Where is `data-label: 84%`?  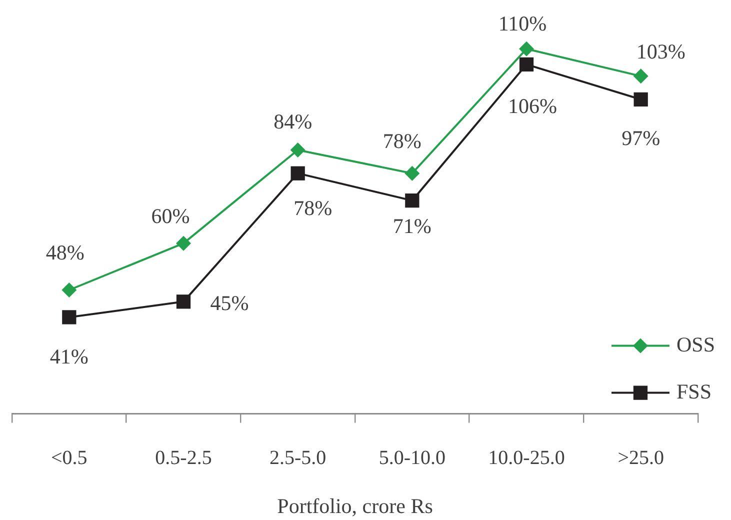 data-label: 84% is located at coordinates (293, 122).